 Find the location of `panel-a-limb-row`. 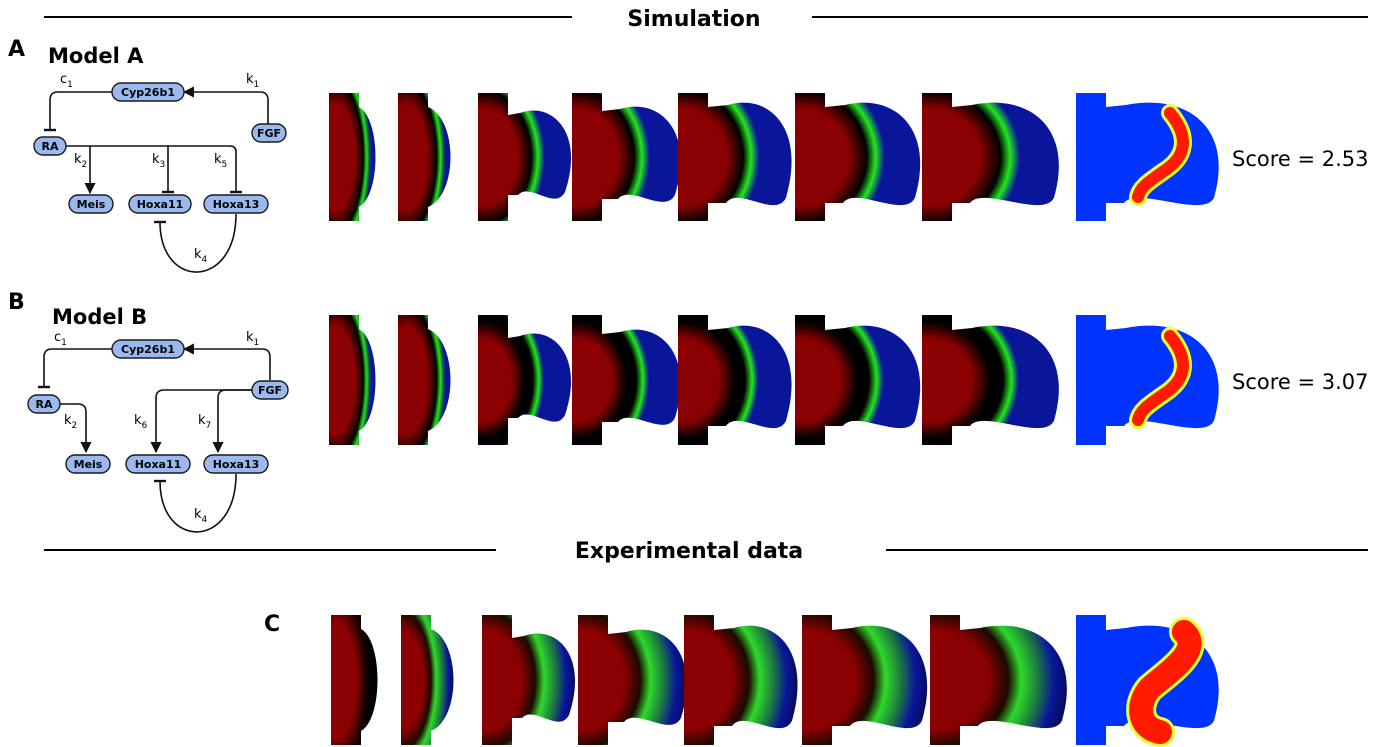

panel-a-limb-row is located at coordinates (774, 157).